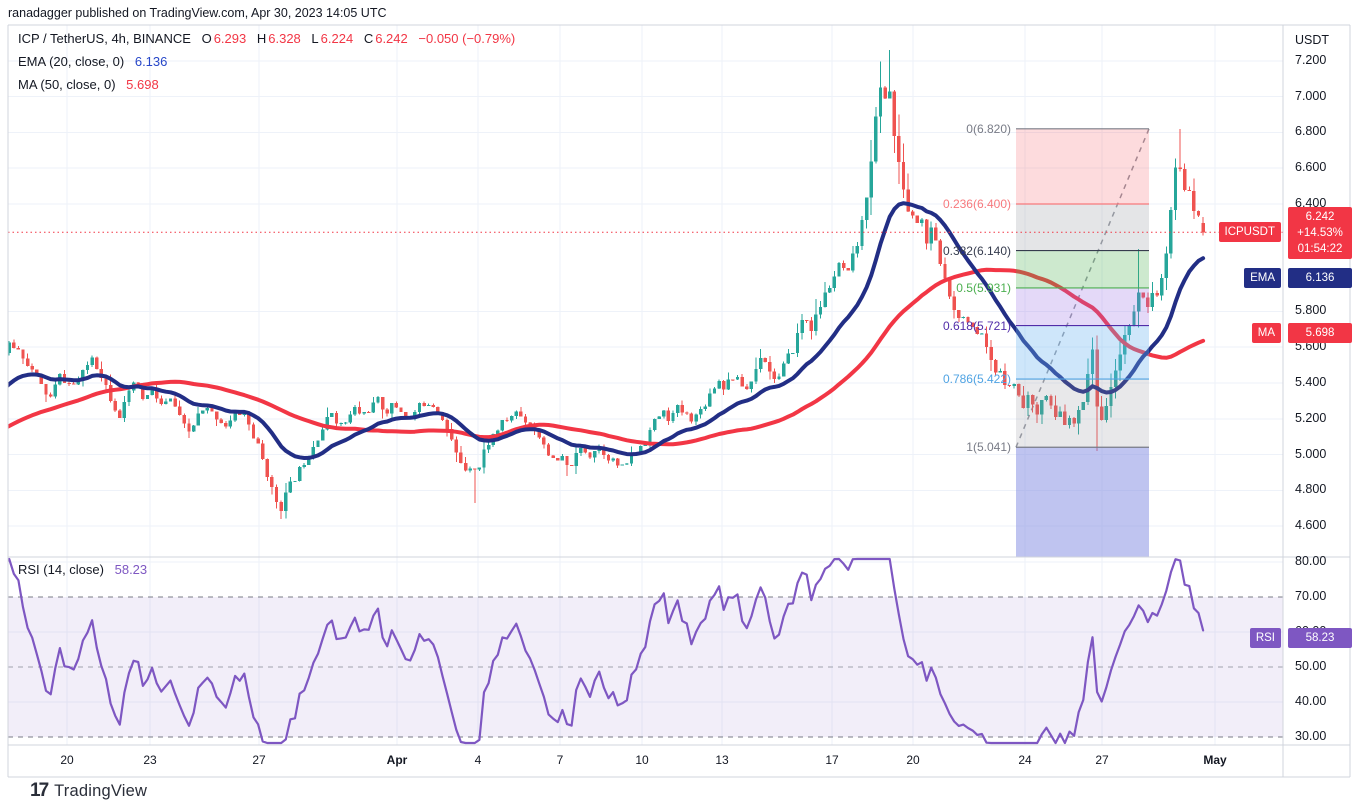  Describe the element at coordinates (1320, 278) in the screenshot. I see `ema-axis-badge: 6.136` at that location.